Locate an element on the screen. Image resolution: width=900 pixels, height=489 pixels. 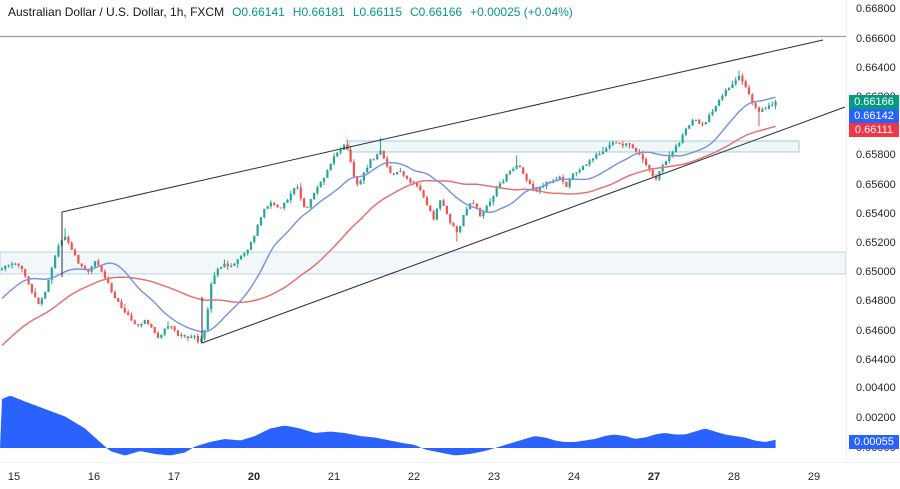
time-axis-label: 21 is located at coordinates (334, 477).